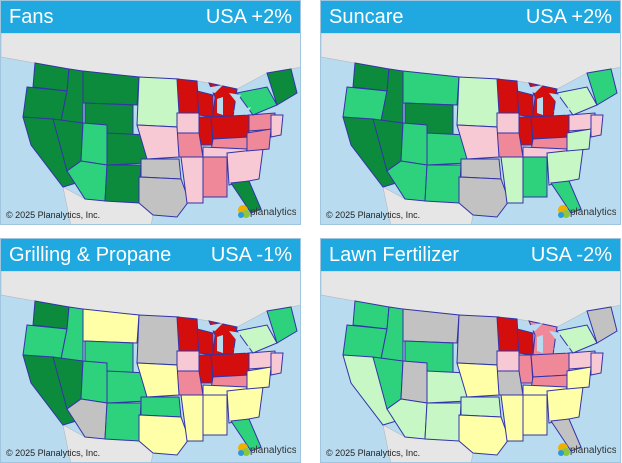 This screenshot has width=622, height=463. What do you see at coordinates (90, 255) in the screenshot?
I see `panel-title: Grilling & Propane` at bounding box center [90, 255].